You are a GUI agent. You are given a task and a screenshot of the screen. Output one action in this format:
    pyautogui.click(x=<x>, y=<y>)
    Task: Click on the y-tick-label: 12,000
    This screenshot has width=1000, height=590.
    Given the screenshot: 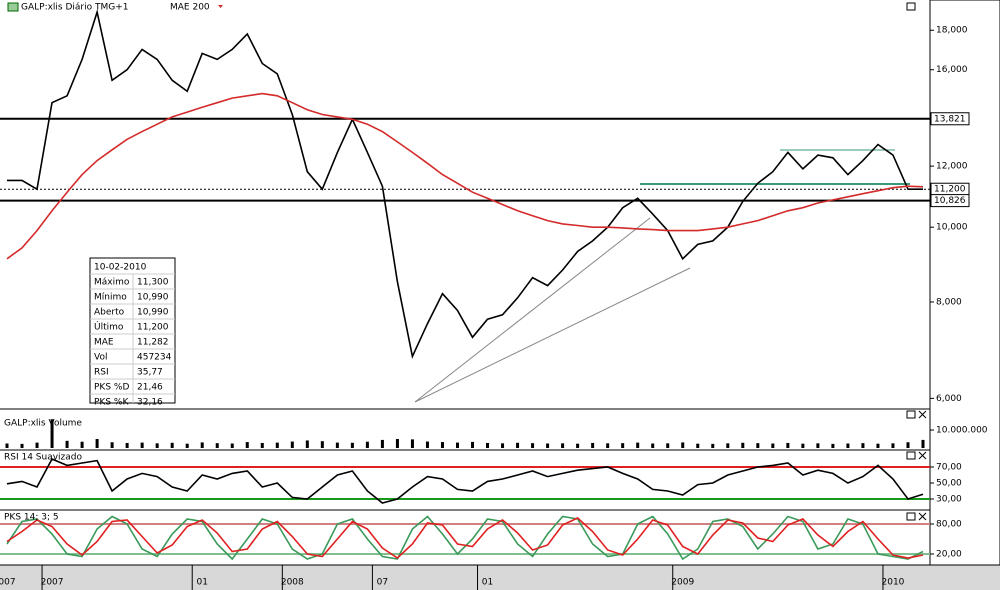 What is the action you would take?
    pyautogui.click(x=952, y=167)
    